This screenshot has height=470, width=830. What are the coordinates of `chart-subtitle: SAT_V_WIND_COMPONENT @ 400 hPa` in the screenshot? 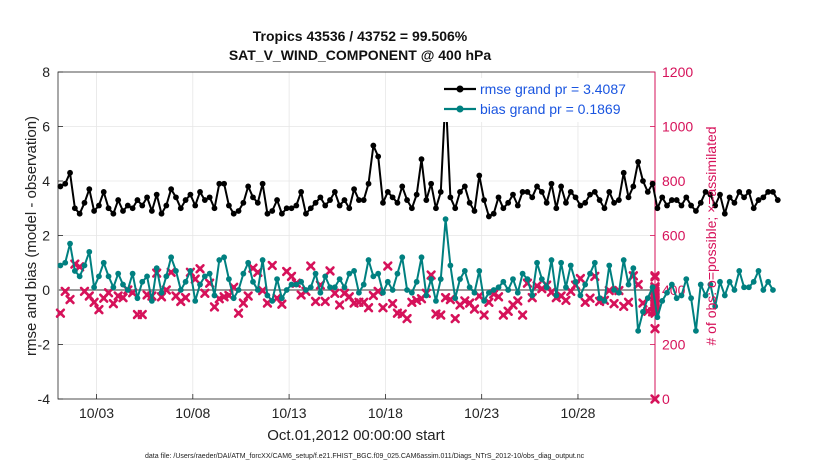 It's located at (360, 55).